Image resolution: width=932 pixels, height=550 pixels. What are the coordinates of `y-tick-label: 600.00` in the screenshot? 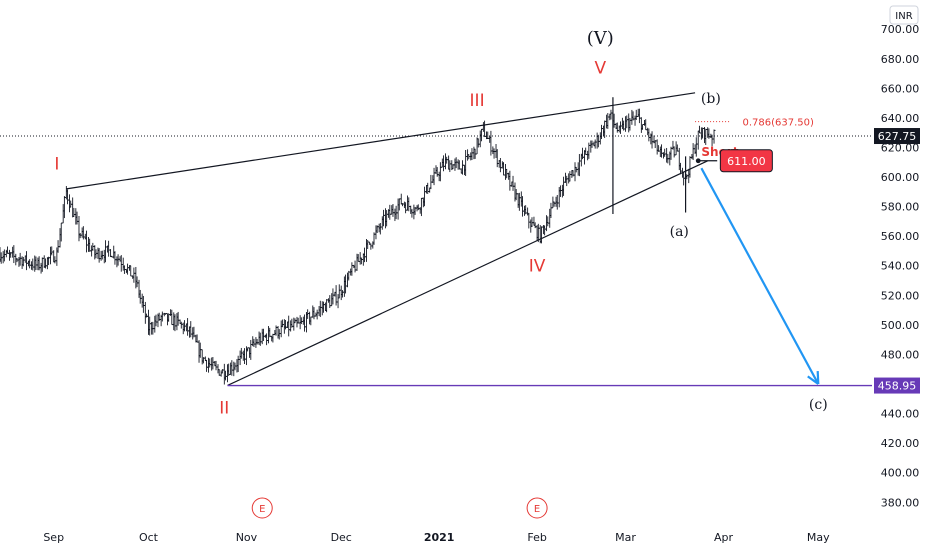 It's located at (900, 177).